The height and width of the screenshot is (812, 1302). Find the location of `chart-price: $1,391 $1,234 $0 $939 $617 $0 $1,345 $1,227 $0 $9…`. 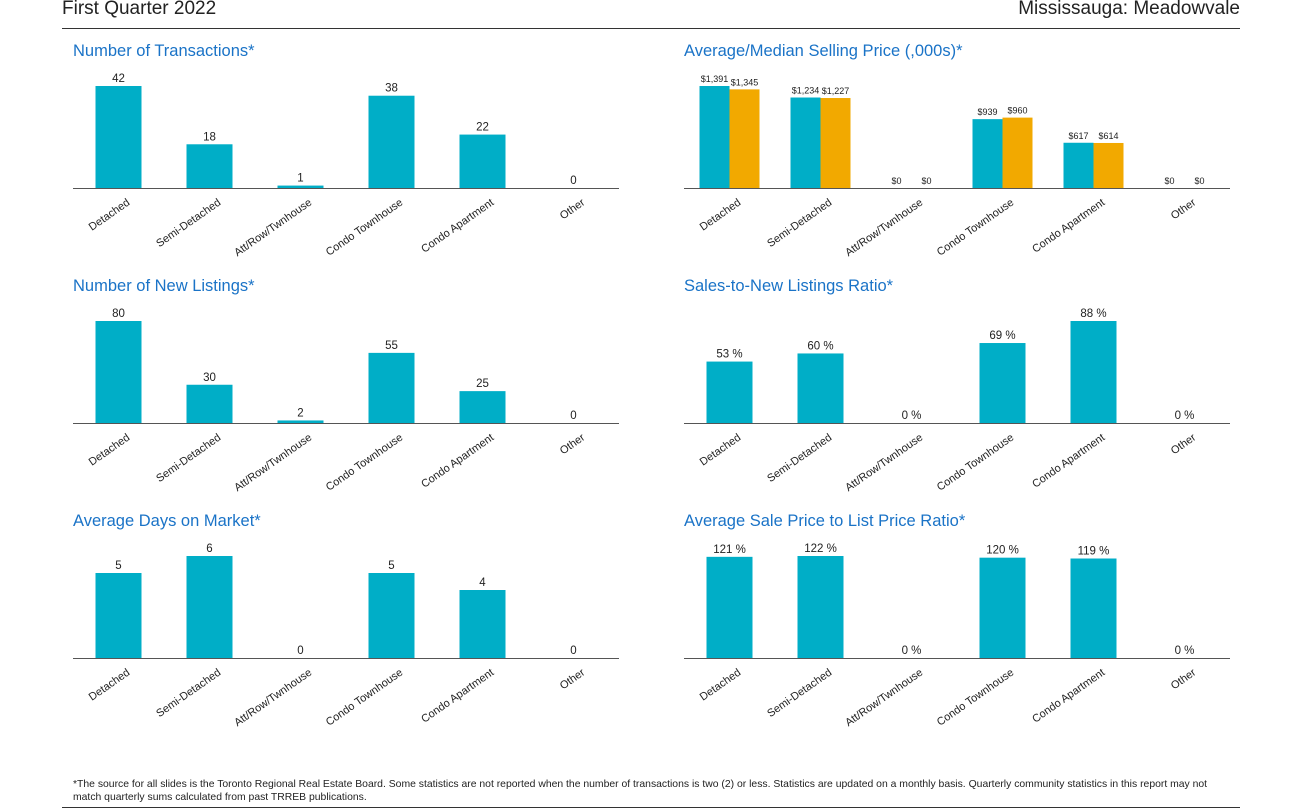

chart-price: $1,391 $1,234 $0 $939 $617 $0 $1,345 $1,227 $0 $9… is located at coordinates (957, 166).